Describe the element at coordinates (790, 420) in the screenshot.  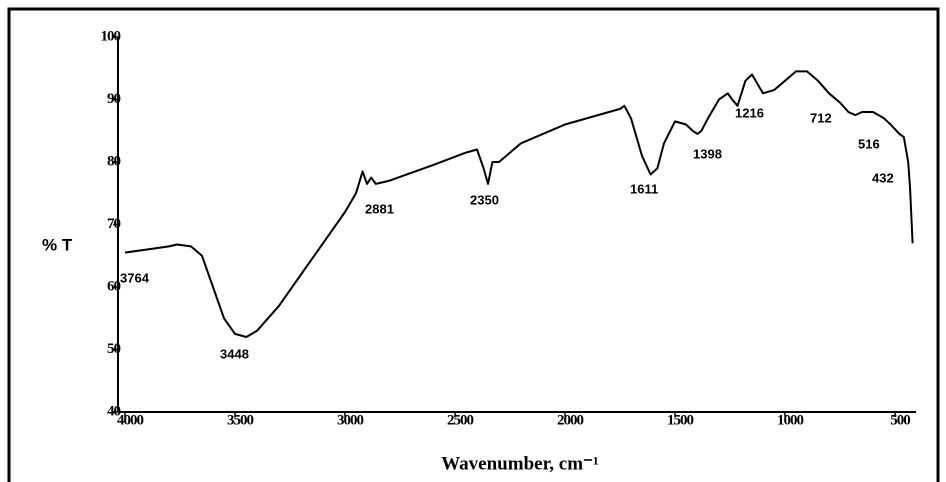
I see `x-tick-label: 1000` at that location.